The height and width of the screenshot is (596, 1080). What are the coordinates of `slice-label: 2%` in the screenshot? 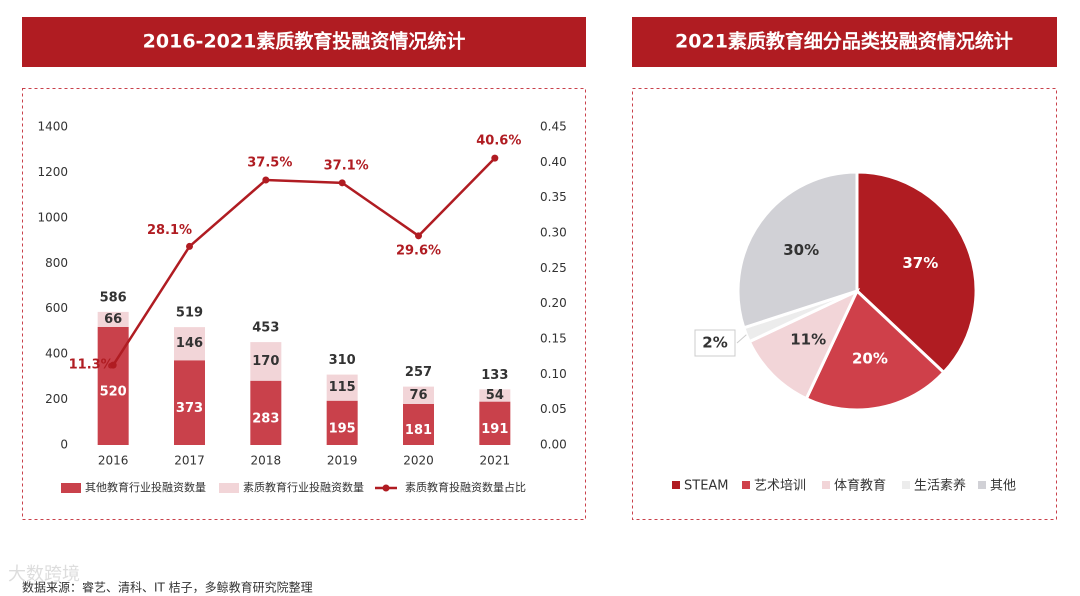 It's located at (714, 343).